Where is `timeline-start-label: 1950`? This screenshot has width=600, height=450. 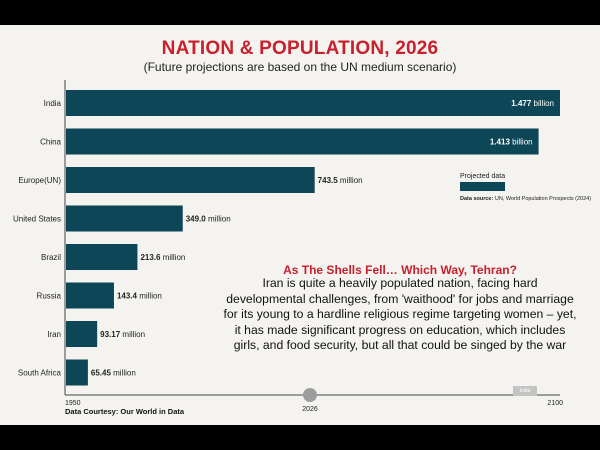 timeline-start-label: 1950 is located at coordinates (73, 403).